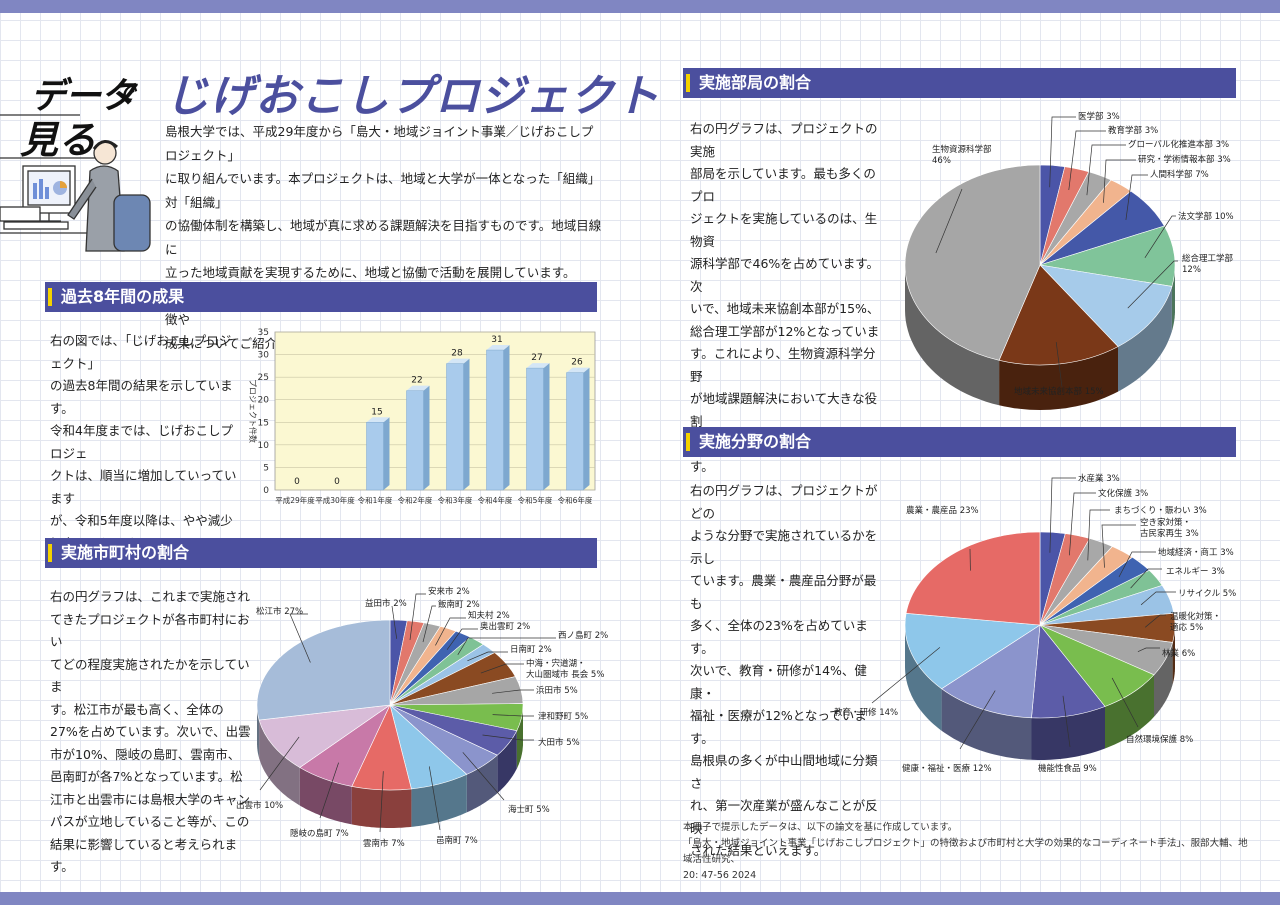 This screenshot has height=905, width=1280. What do you see at coordinates (531, 649) in the screenshot?
I see `pie-slice-label: 日南町 2%` at bounding box center [531, 649].